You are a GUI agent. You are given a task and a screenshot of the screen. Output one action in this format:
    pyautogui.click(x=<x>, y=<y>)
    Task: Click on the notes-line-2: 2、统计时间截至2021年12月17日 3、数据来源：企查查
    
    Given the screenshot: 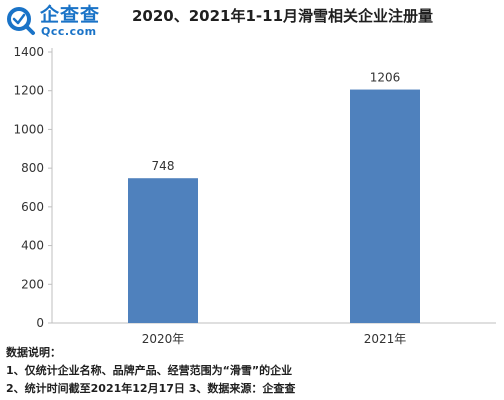 What is the action you would take?
    pyautogui.click(x=151, y=388)
    